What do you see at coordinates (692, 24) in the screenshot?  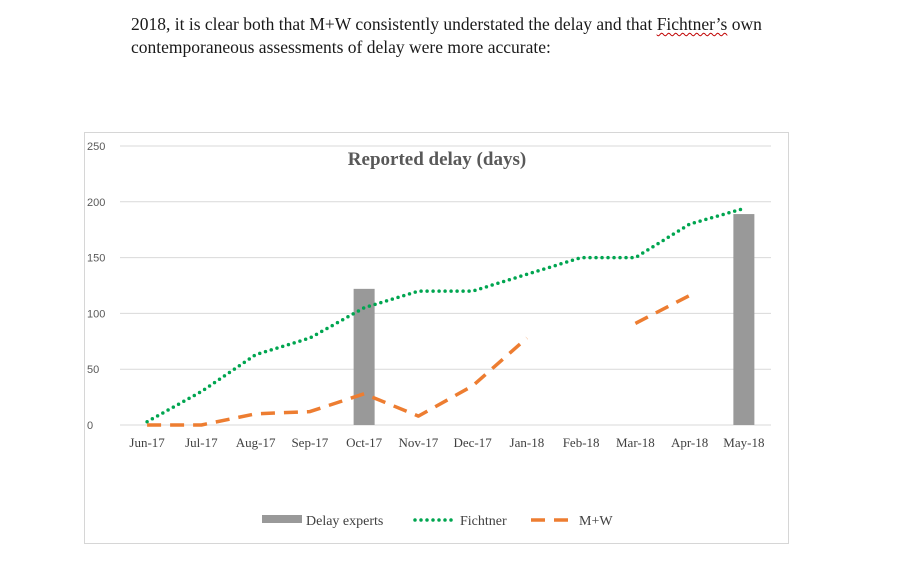 I see `spellcheck-flagged-word: Fichtner’s` at bounding box center [692, 24].